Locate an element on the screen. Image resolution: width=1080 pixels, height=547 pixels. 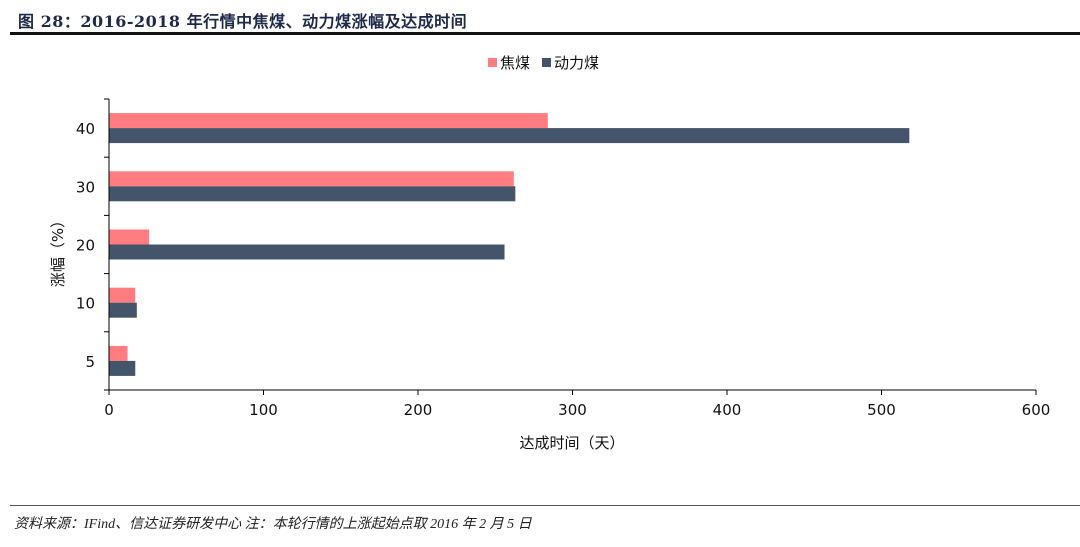
x-axis-label: 达成时间（天） is located at coordinates (571, 443).